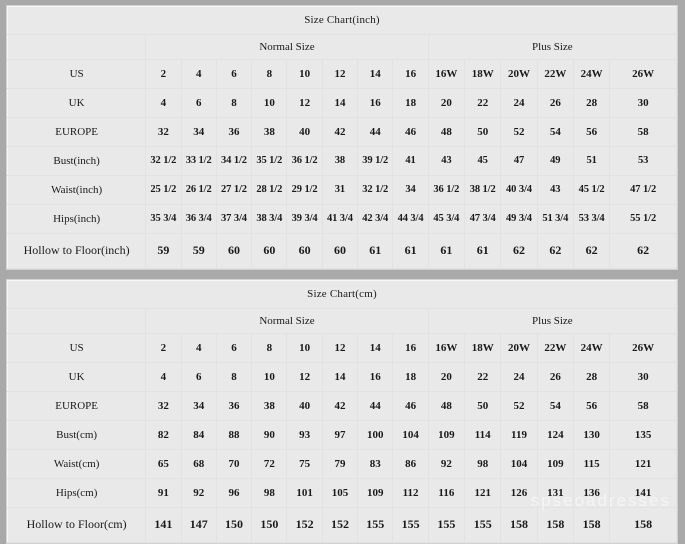 The width and height of the screenshot is (685, 544). What do you see at coordinates (234, 132) in the screenshot?
I see `cell: 36` at bounding box center [234, 132].